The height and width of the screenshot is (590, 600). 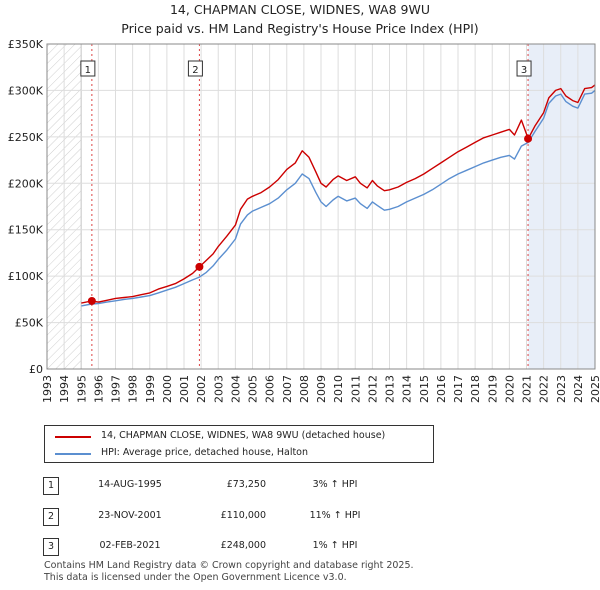 What do you see at coordinates (594, 389) in the screenshot?
I see `x-tick-label: 2025` at bounding box center [594, 389].